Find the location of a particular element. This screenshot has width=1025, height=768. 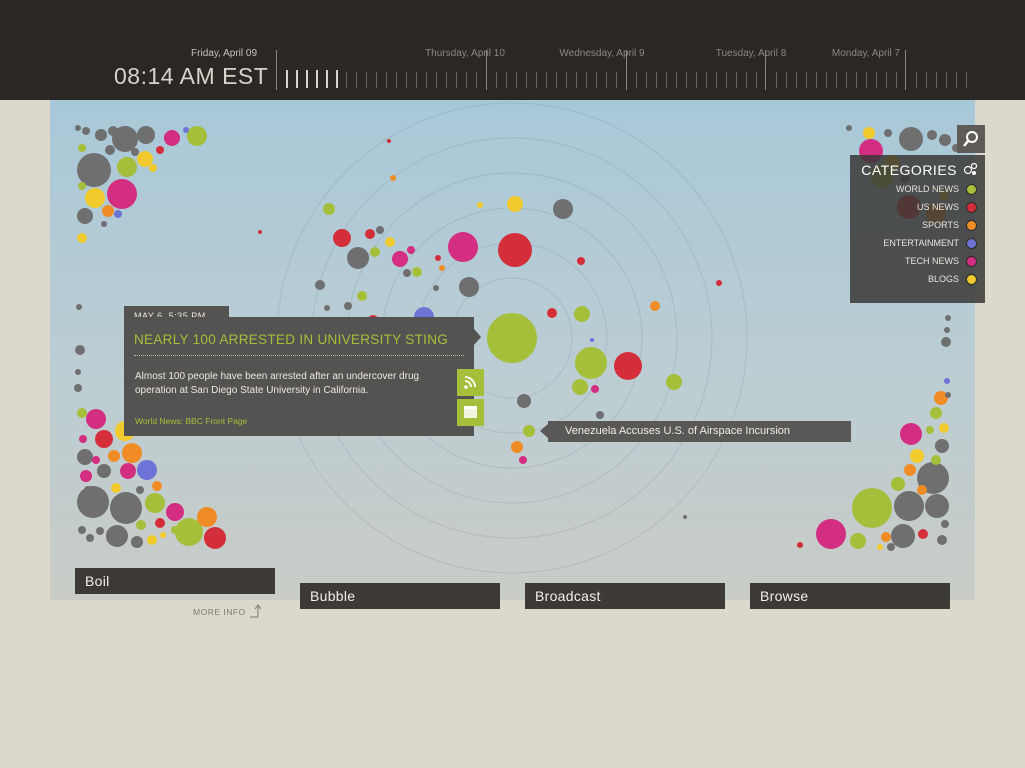

more-info-link: MORE INFO is located at coordinates (219, 612).